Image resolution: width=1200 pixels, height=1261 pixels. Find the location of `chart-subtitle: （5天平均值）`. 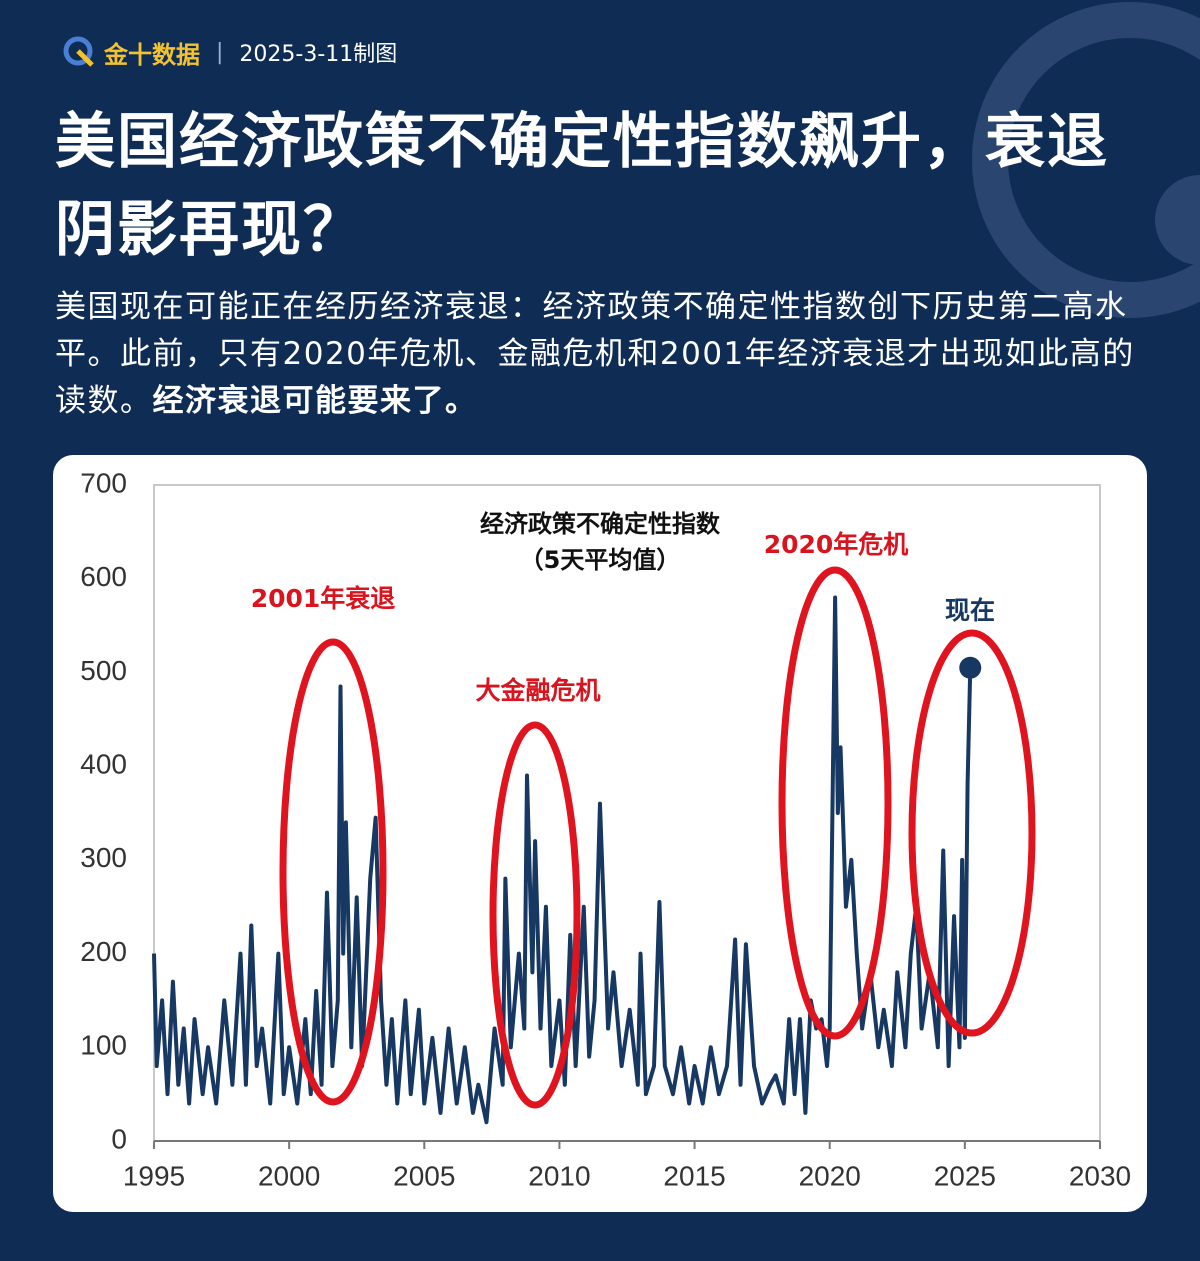

chart-subtitle: （5天平均值） is located at coordinates (600, 560).